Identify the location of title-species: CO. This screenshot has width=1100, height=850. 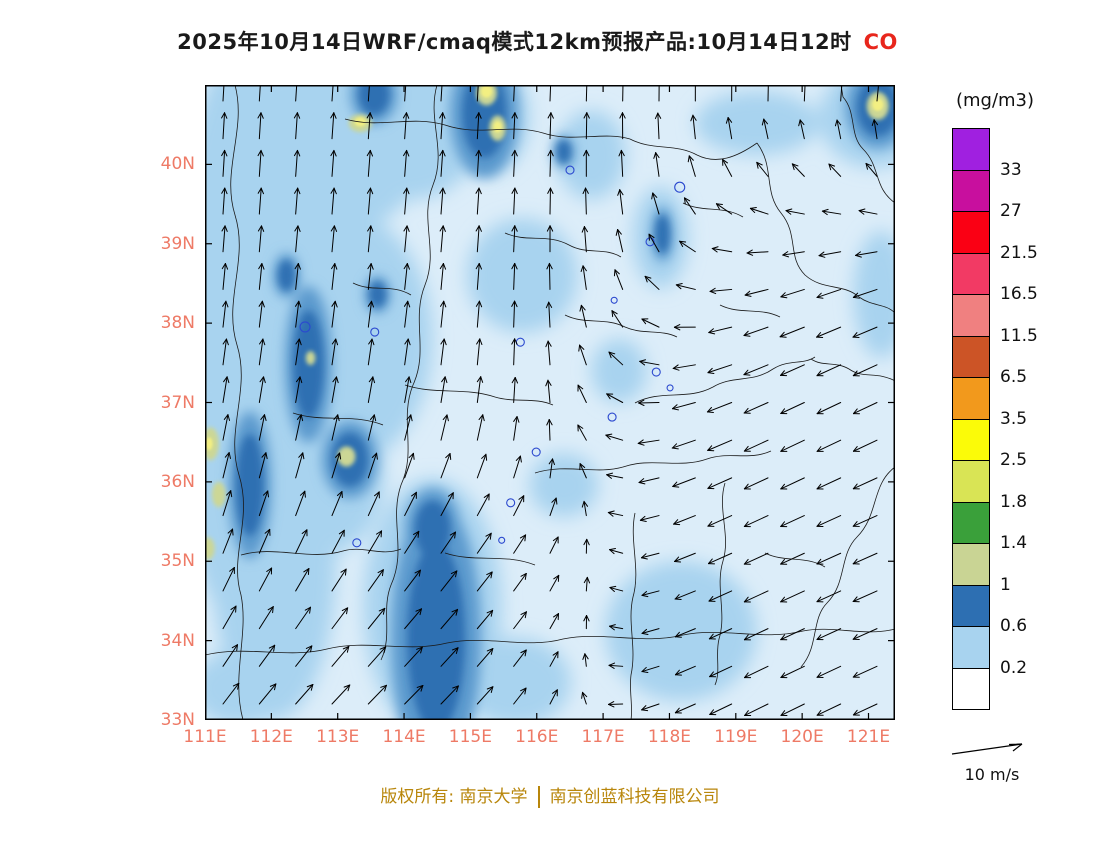
(880, 42).